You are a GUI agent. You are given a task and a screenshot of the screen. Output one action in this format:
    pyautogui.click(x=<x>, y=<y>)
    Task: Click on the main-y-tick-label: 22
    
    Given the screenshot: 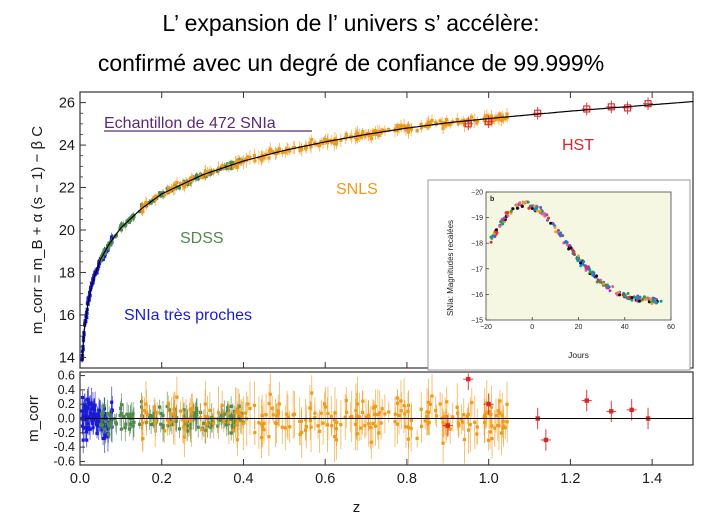 What is the action you would take?
    pyautogui.click(x=67, y=189)
    